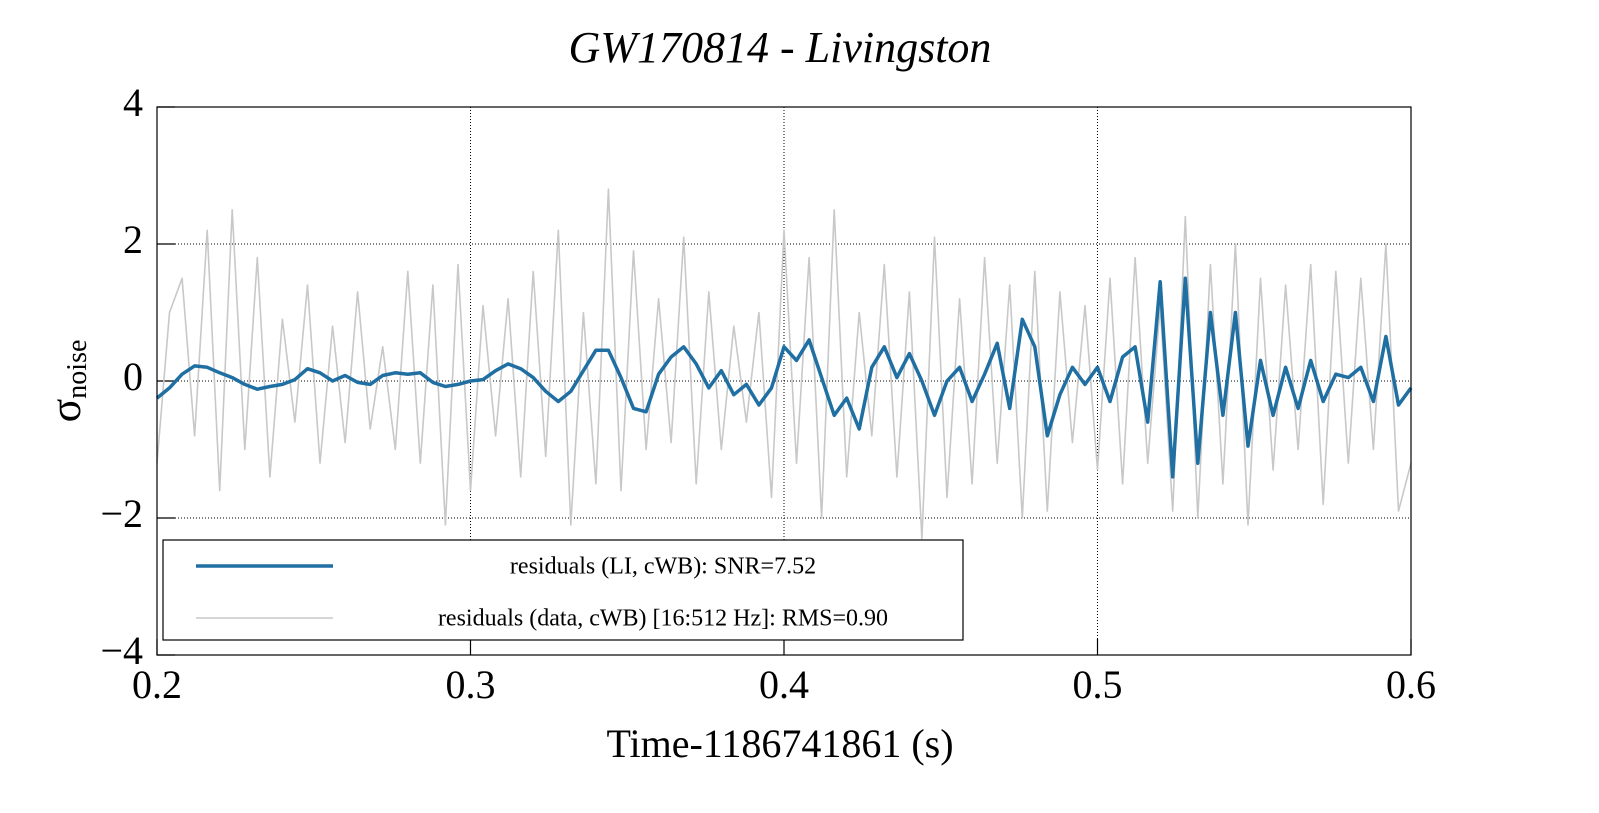 The width and height of the screenshot is (1599, 813). What do you see at coordinates (784, 684) in the screenshot?
I see `x-tick-label: 0.4` at bounding box center [784, 684].